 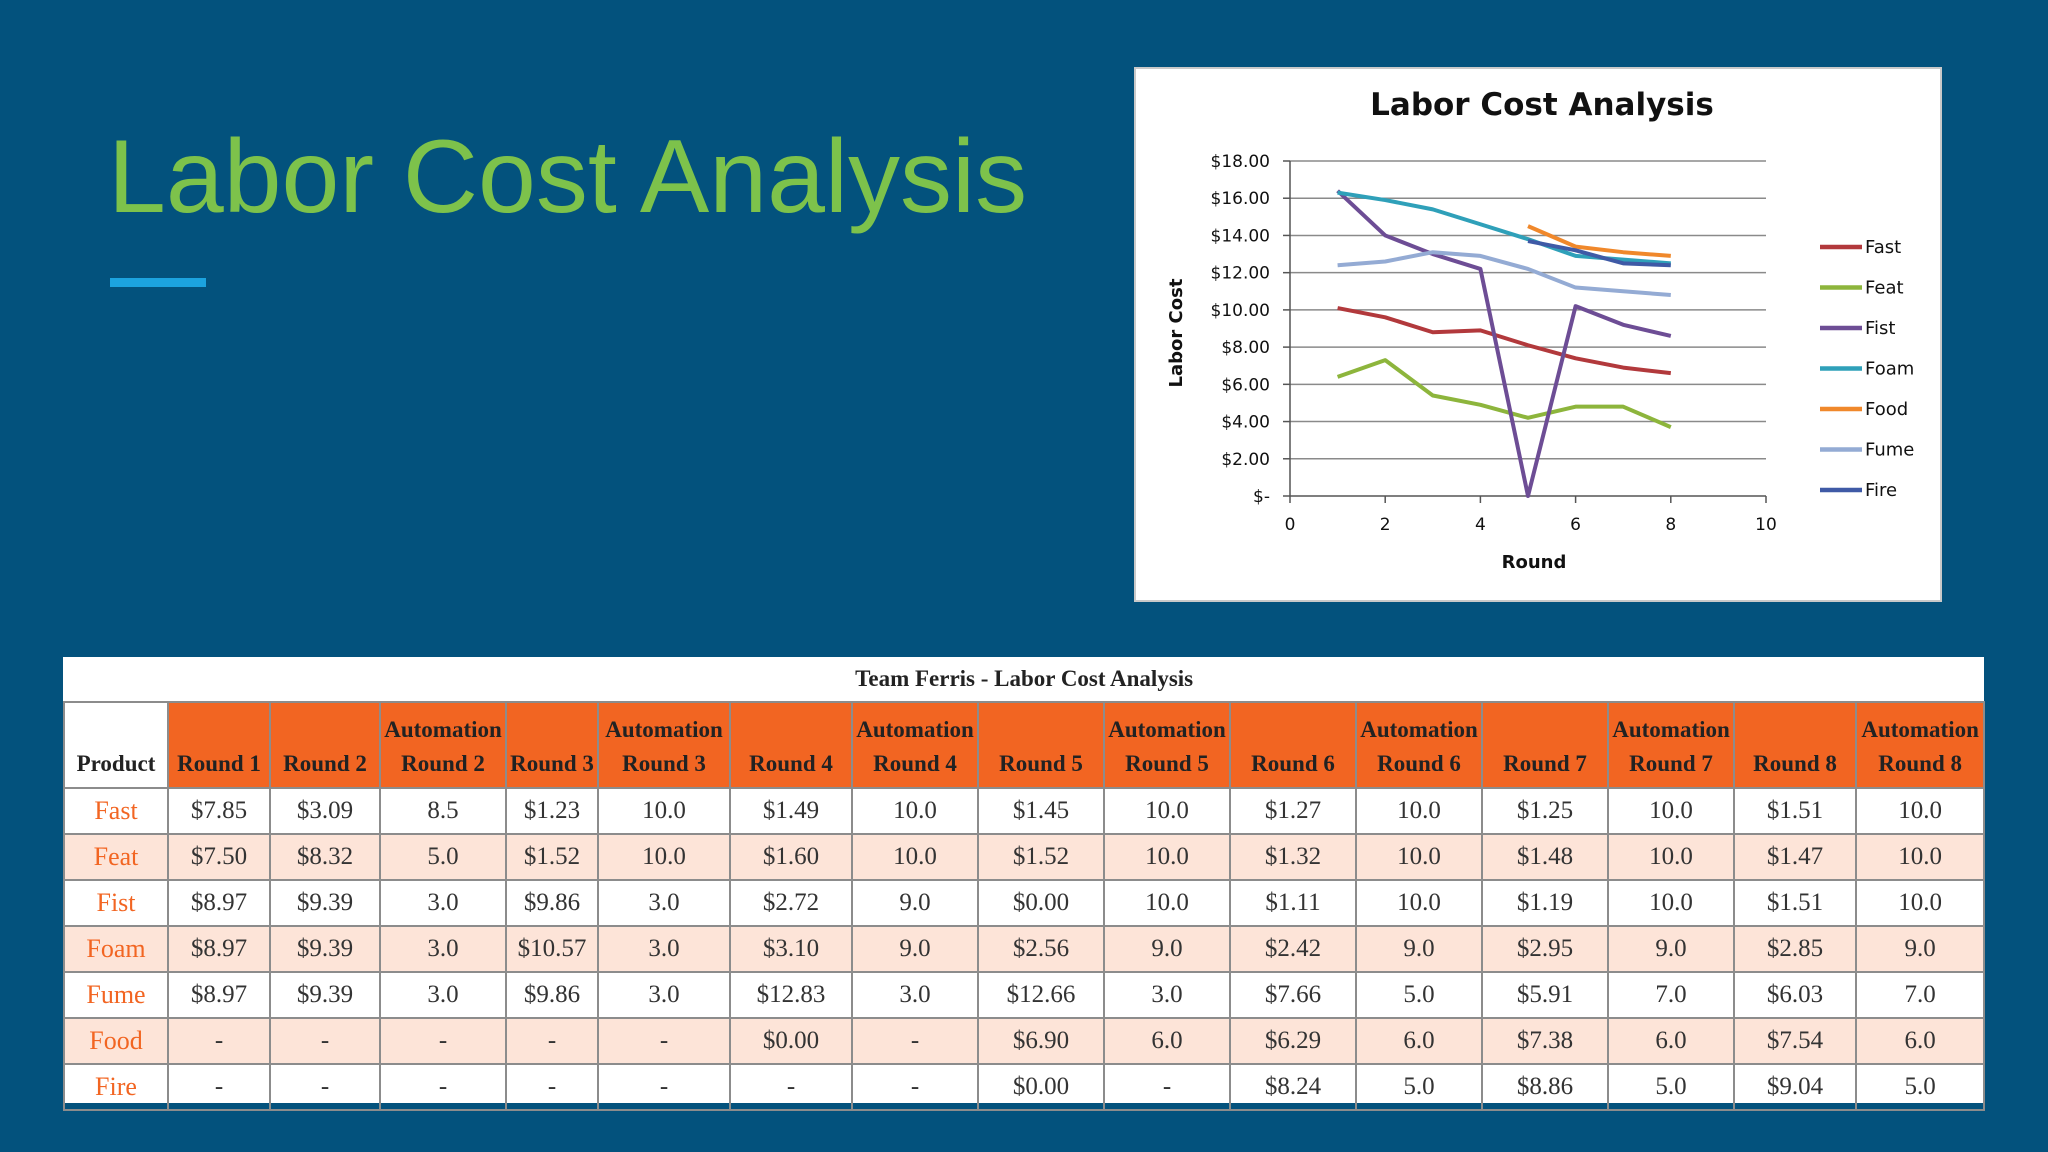 What do you see at coordinates (1293, 857) in the screenshot?
I see `table-cell: $1.32` at bounding box center [1293, 857].